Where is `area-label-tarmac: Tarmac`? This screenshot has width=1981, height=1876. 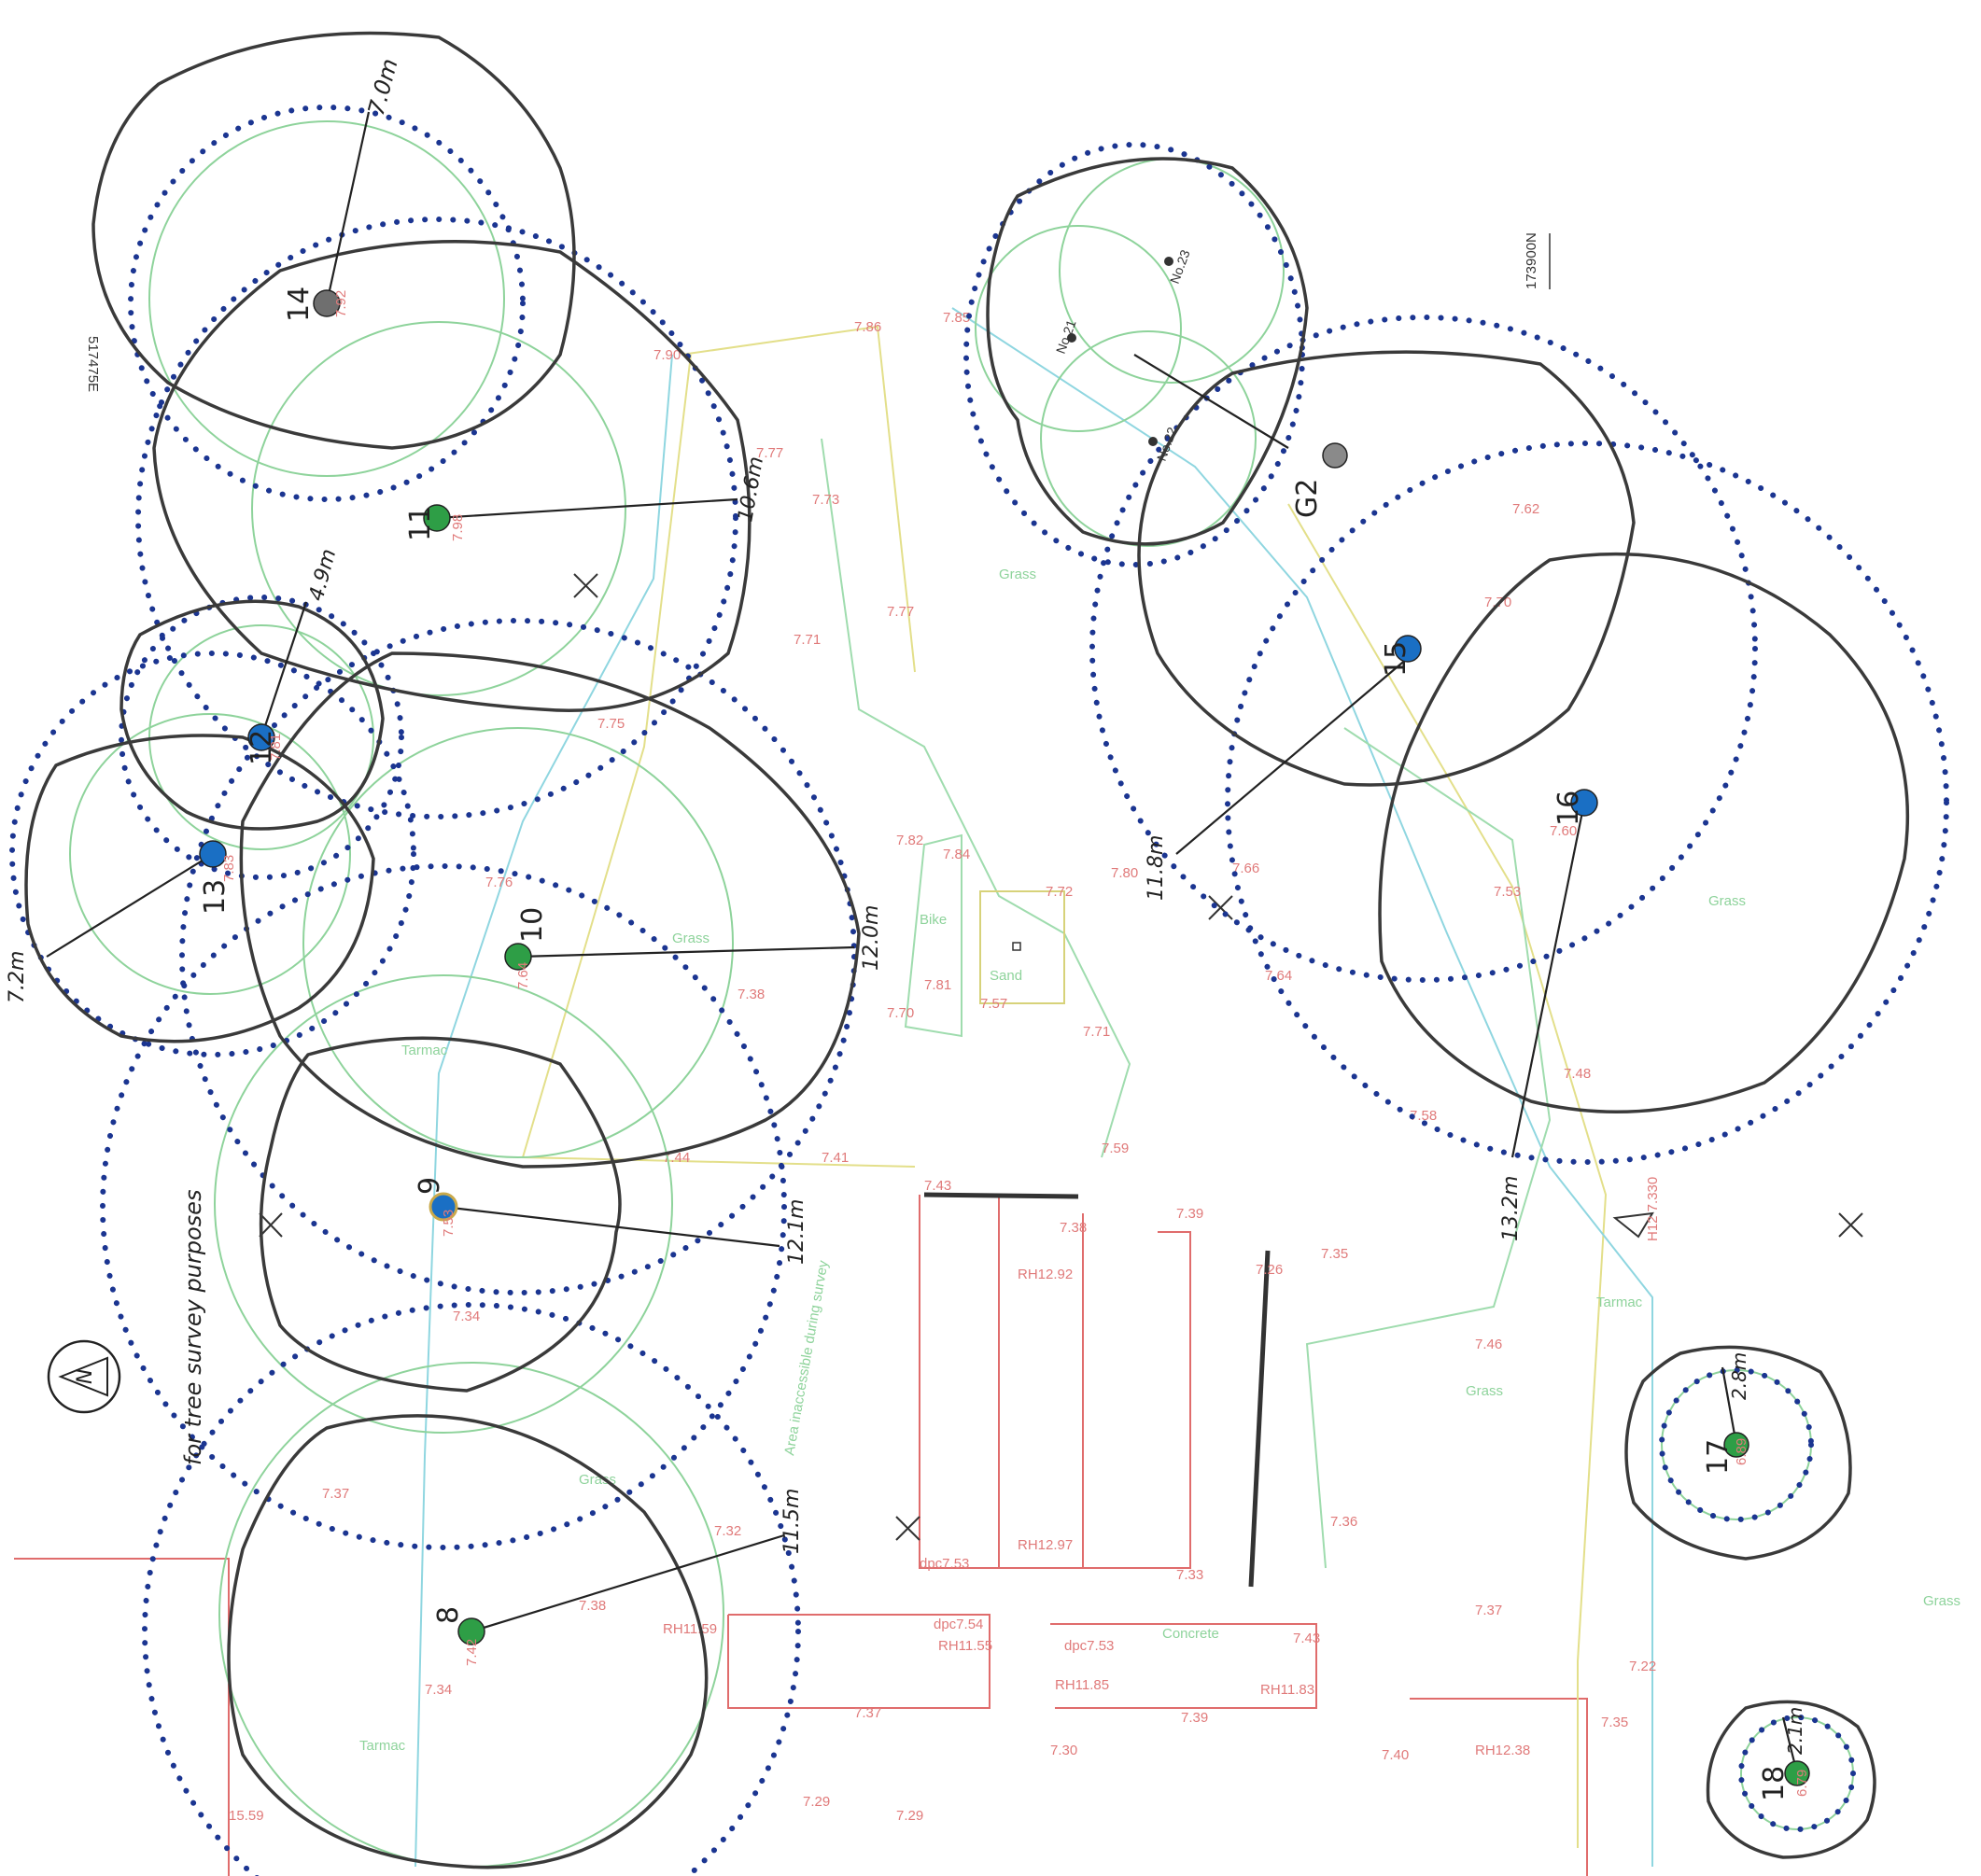 area-label-tarmac: Tarmac is located at coordinates (382, 1746).